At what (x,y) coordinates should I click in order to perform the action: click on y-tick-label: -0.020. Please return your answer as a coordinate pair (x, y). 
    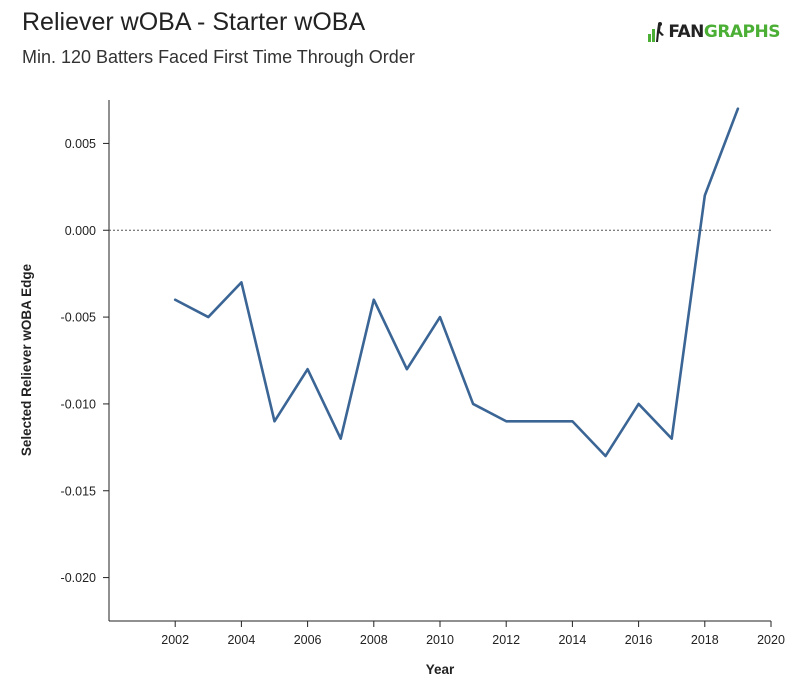
    Looking at the image, I should click on (78, 578).